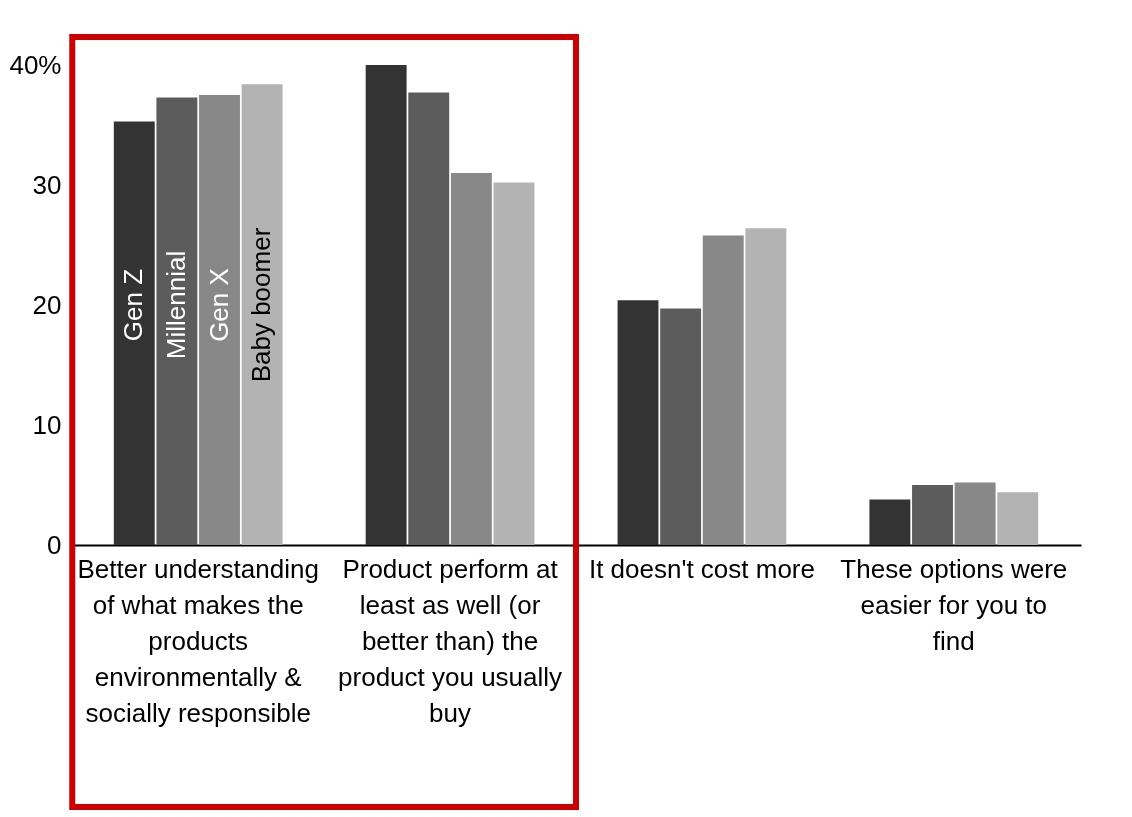  Describe the element at coordinates (35, 64) in the screenshot. I see `y-tick-label: 40%` at that location.